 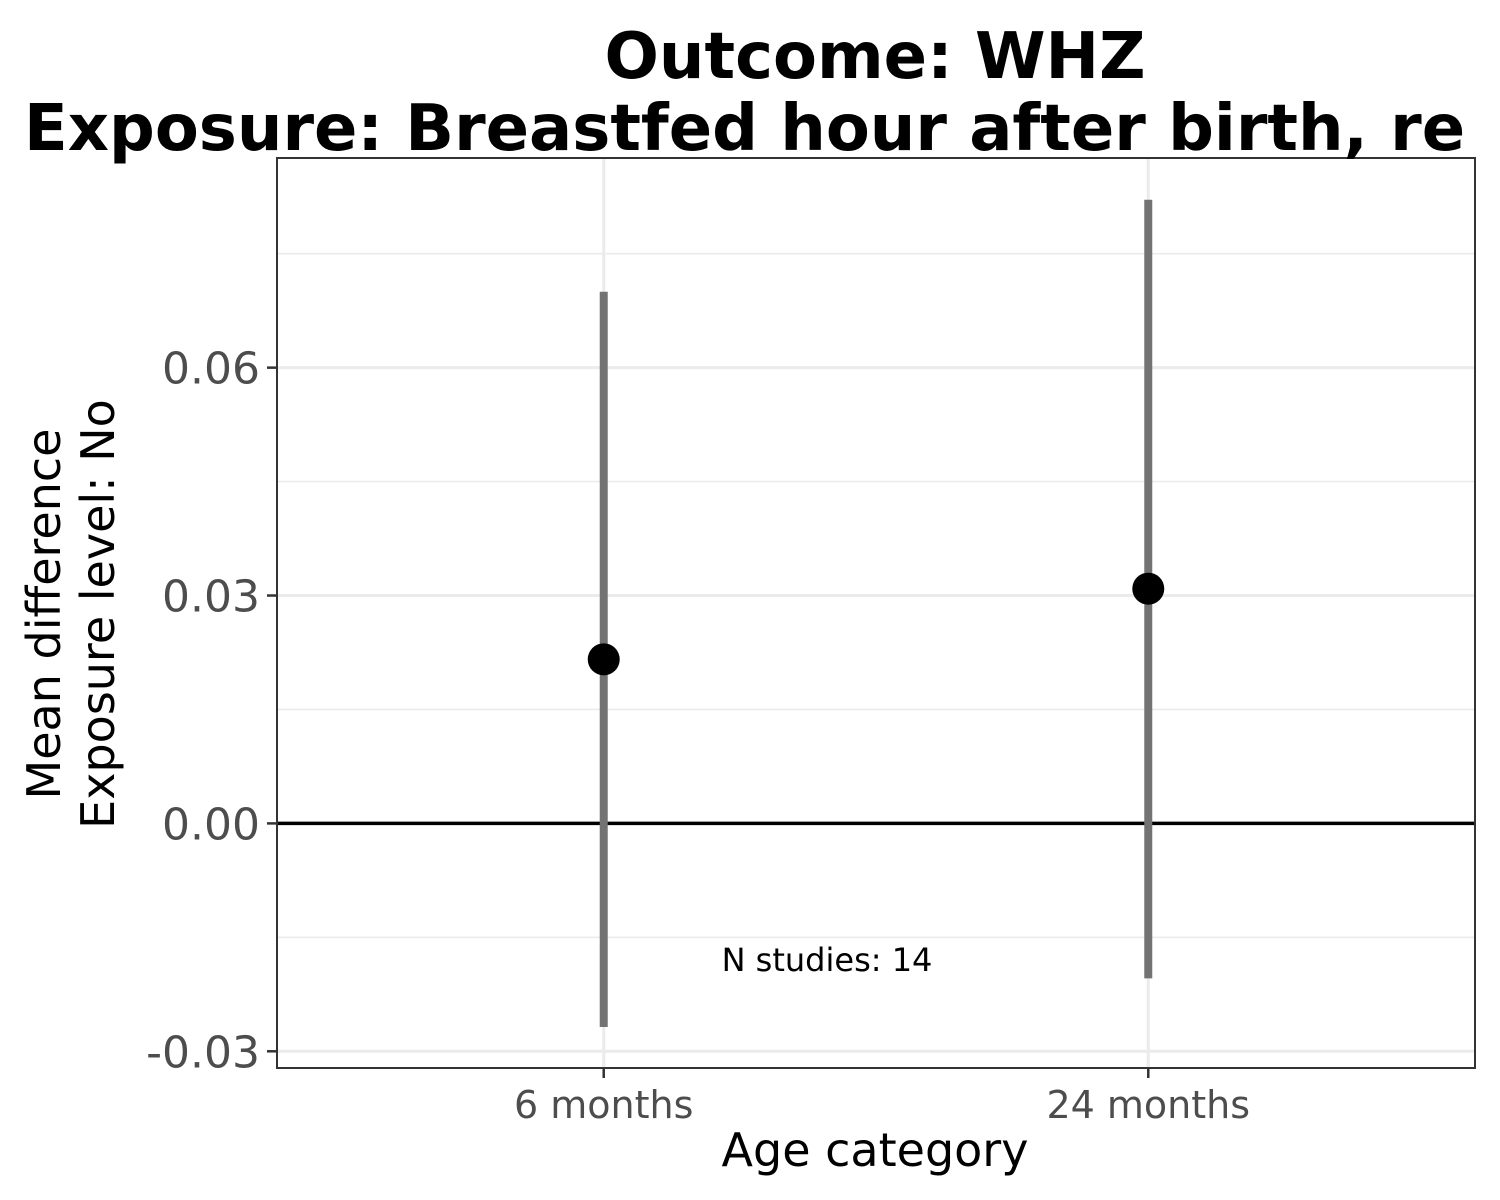 I want to click on point-estimate-6-months, so click(x=603, y=659).